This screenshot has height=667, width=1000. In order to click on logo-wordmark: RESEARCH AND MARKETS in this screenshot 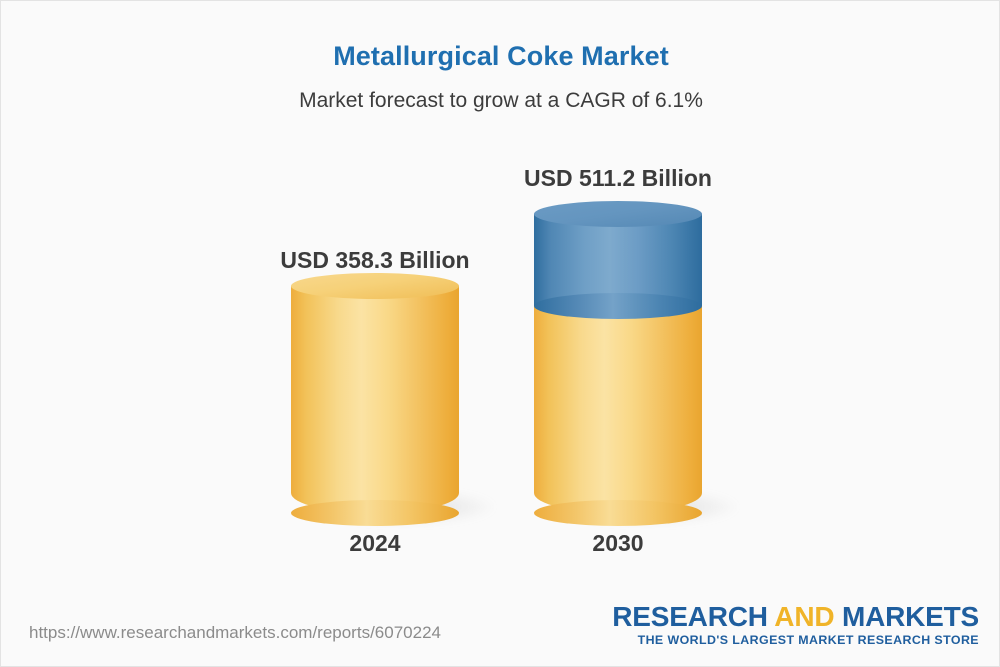, I will do `click(795, 616)`.